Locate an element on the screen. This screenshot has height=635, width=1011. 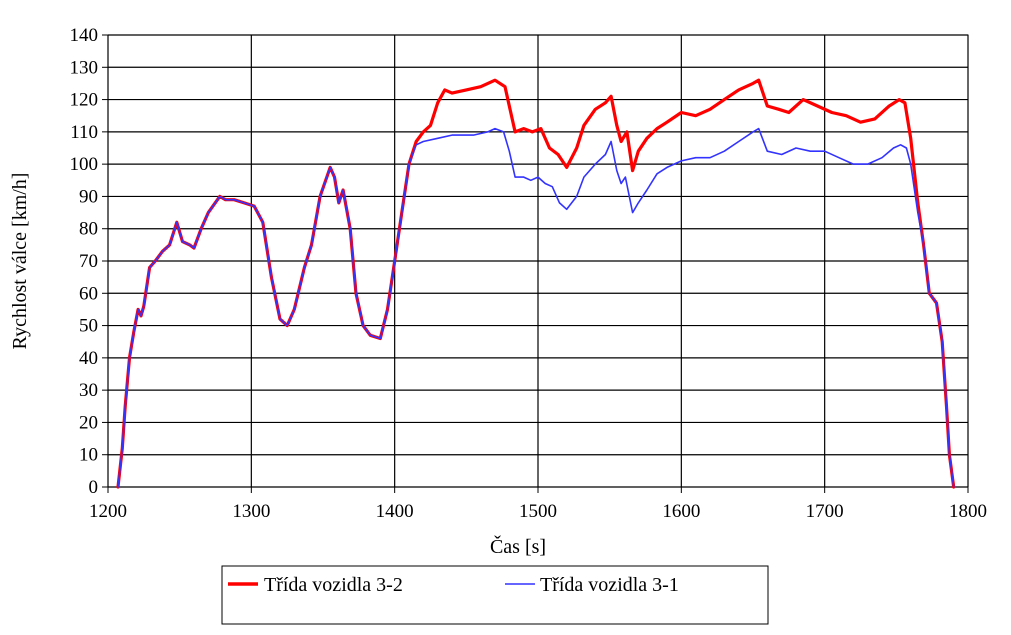
y-tick-label: 40 is located at coordinates (88, 358).